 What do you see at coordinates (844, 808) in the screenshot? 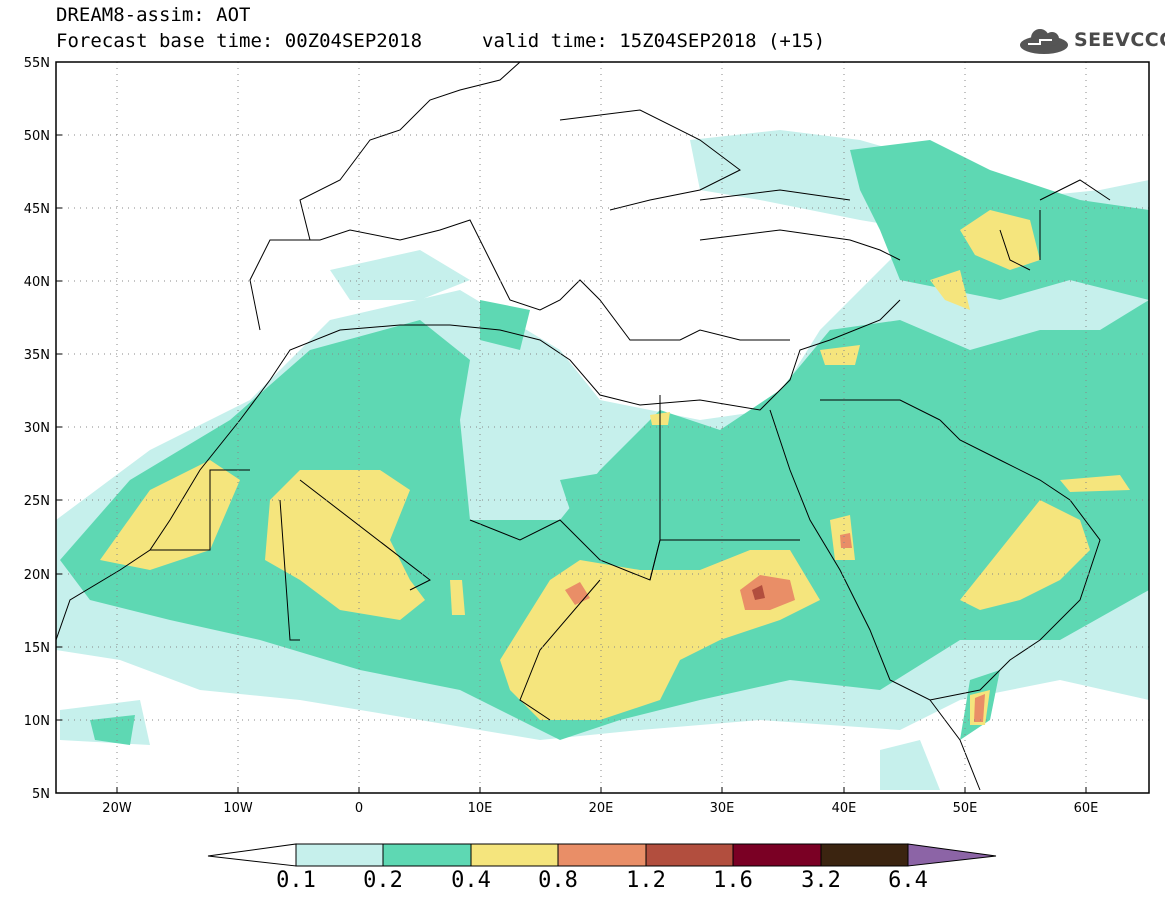
I see `lon-label: 40E` at bounding box center [844, 808].